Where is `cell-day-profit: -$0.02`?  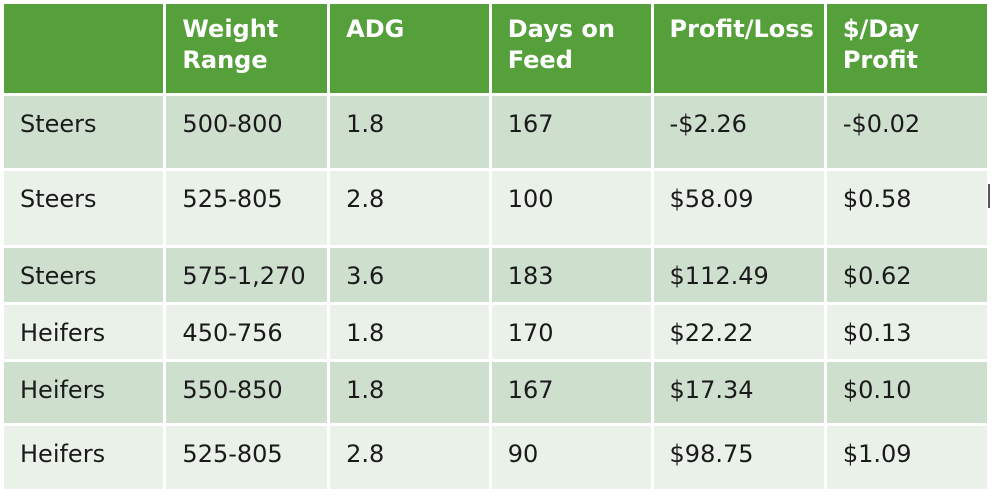 cell-day-profit: -$0.02 is located at coordinates (906, 133).